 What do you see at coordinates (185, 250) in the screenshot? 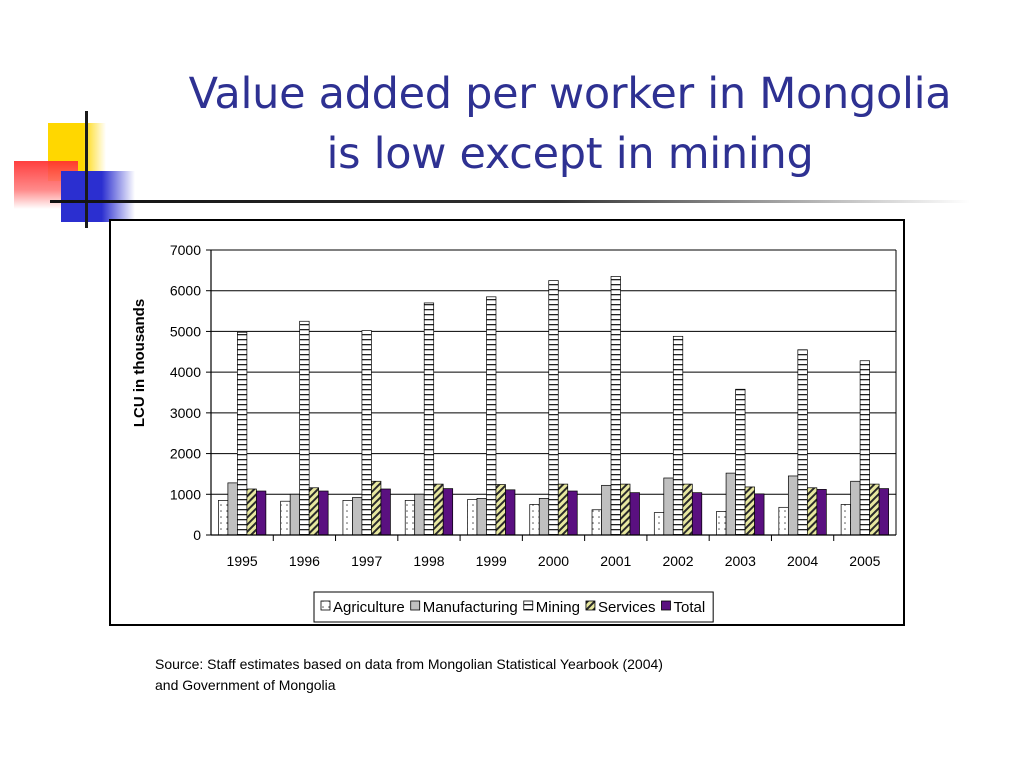
I see `y-tick-label: 7000` at bounding box center [185, 250].